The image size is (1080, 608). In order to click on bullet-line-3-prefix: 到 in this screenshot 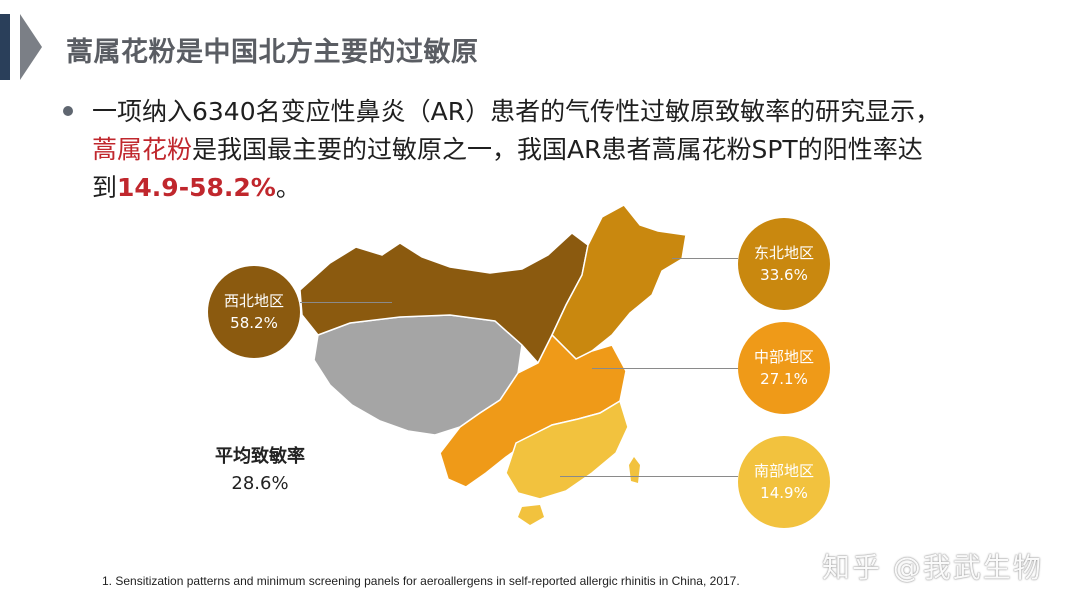, I will do `click(105, 187)`.